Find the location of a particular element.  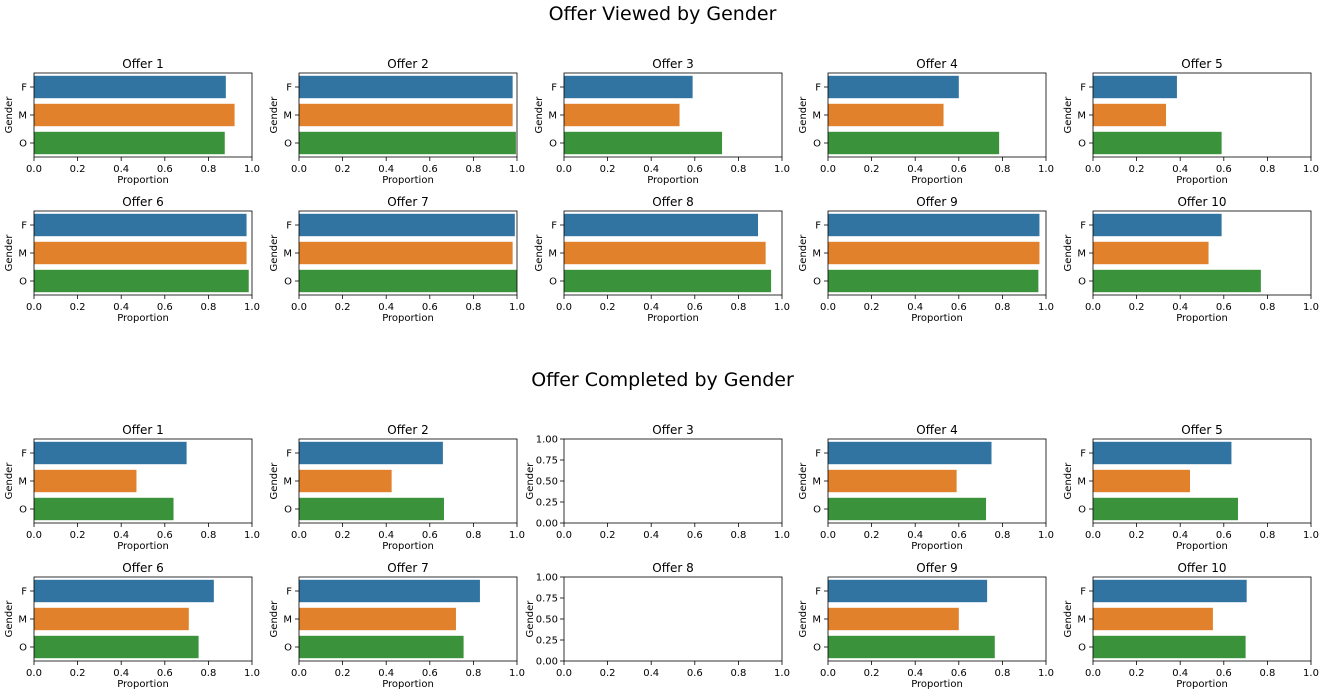

viewed-offer-2-xtick-label-3: 0.6 is located at coordinates (430, 169).